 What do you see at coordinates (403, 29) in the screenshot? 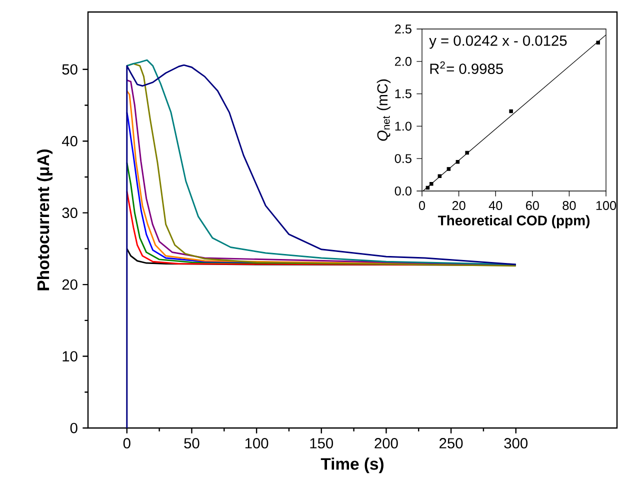
I see `y-tick-label: 2.5` at bounding box center [403, 29].